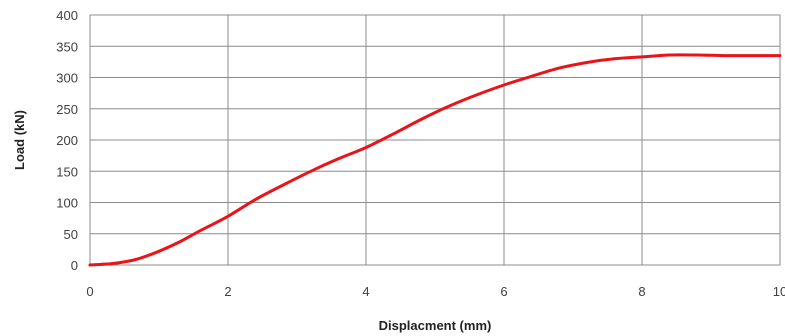  I want to click on y-tick-label: 250, so click(67, 109).